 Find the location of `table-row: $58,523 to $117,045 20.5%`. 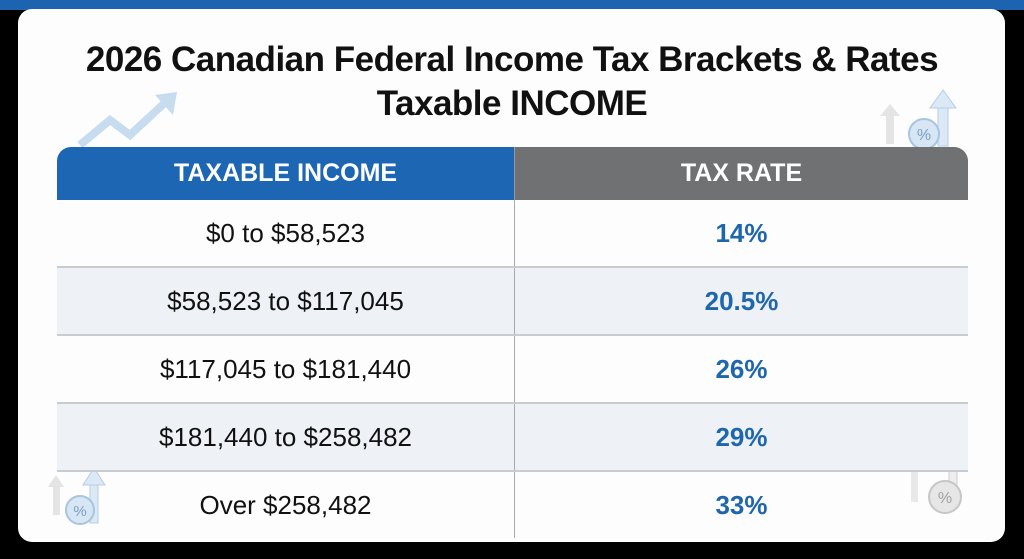

table-row: $58,523 to $117,045 20.5% is located at coordinates (512, 301).